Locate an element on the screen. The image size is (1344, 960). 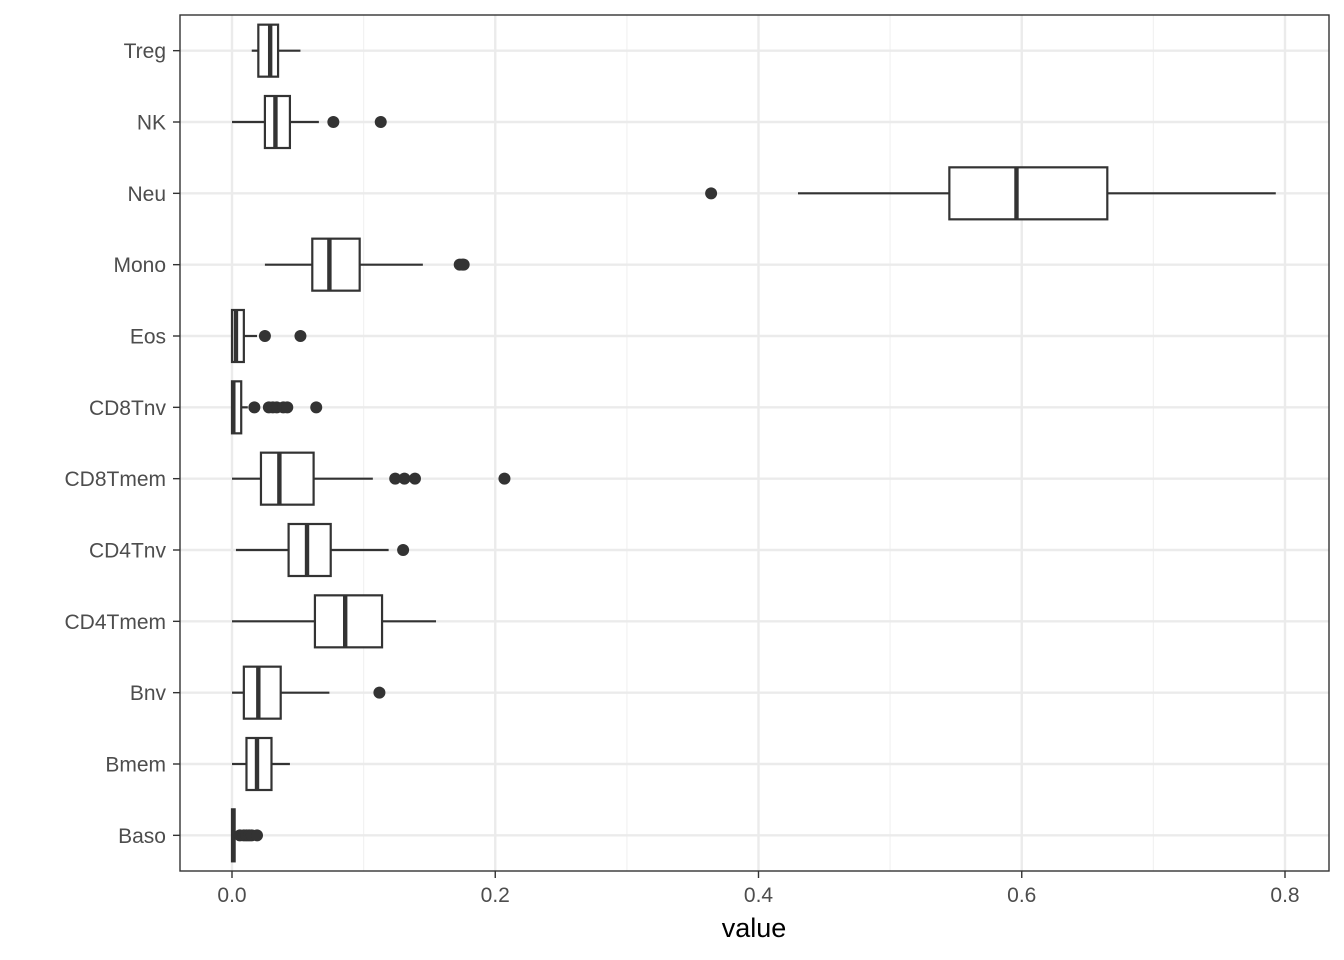
boxplot-baso is located at coordinates (247, 835).